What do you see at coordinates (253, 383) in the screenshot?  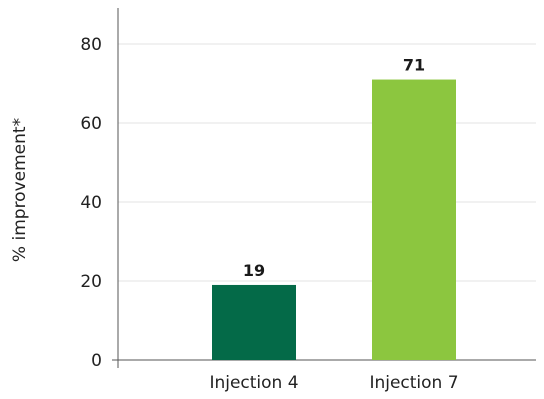 I see `category-label: Injection 4` at bounding box center [253, 383].